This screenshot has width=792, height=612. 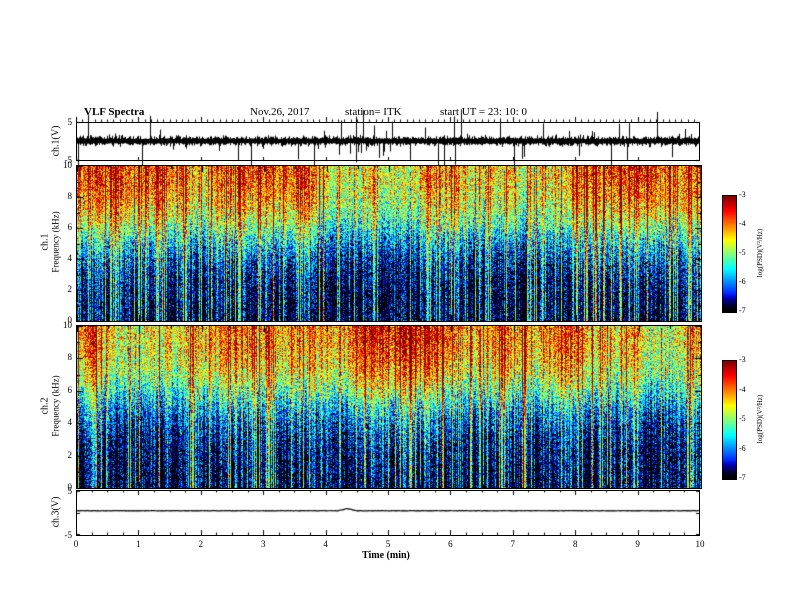 What do you see at coordinates (729, 254) in the screenshot?
I see `colorbar-ch1` at bounding box center [729, 254].